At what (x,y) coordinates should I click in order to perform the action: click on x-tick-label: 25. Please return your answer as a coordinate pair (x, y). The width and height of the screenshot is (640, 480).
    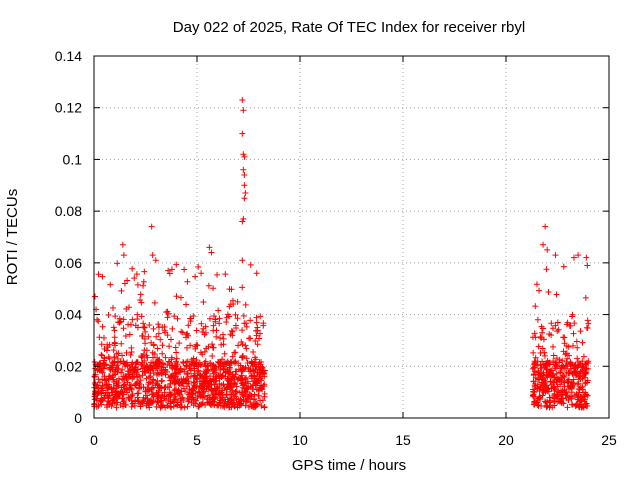
    Looking at the image, I should click on (609, 440).